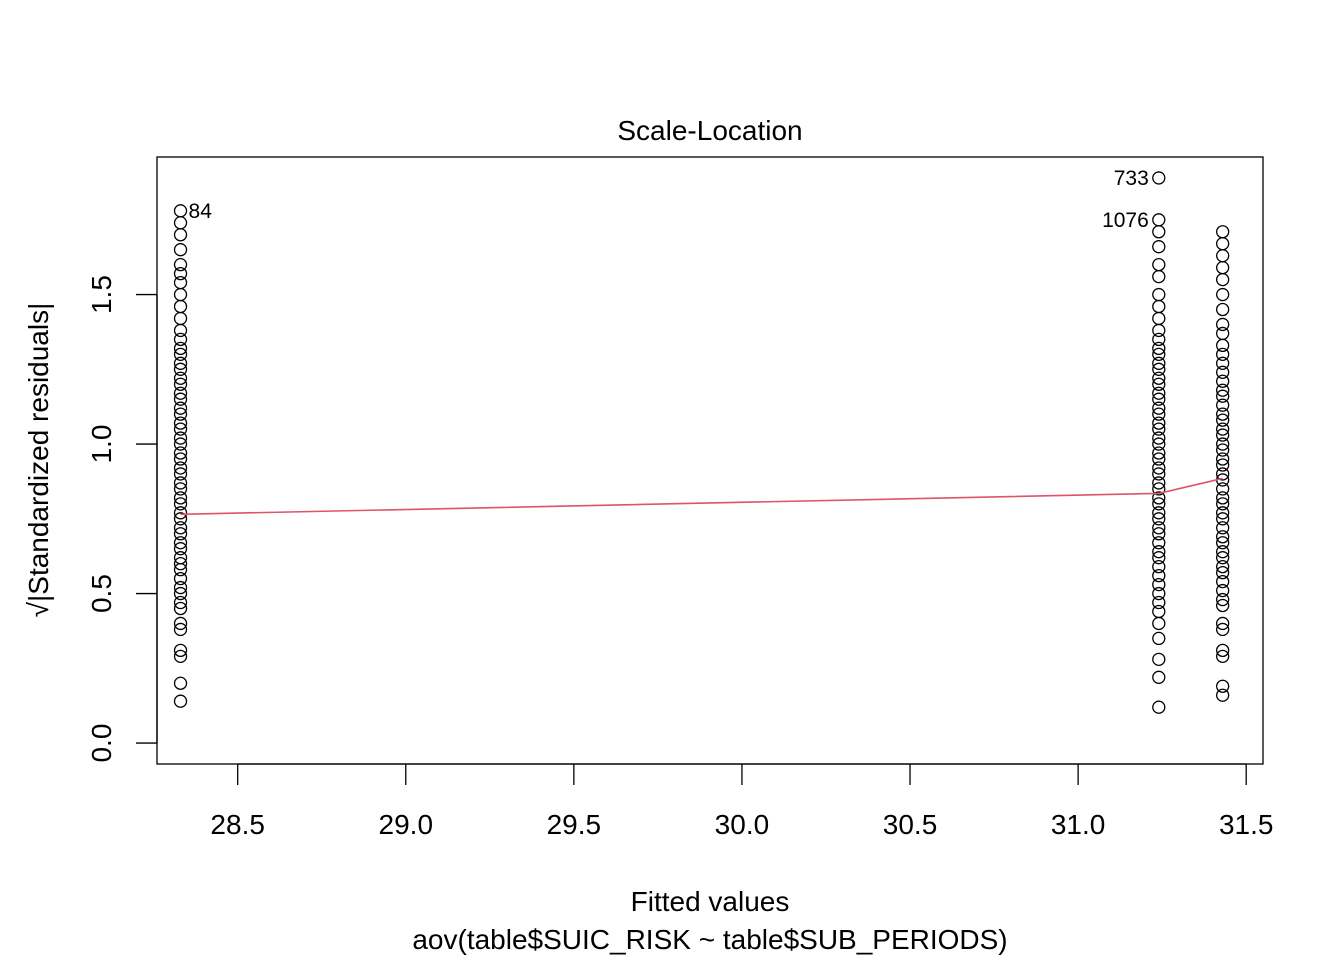  Describe the element at coordinates (406, 824) in the screenshot. I see `x-tick-label: 29.0` at that location.